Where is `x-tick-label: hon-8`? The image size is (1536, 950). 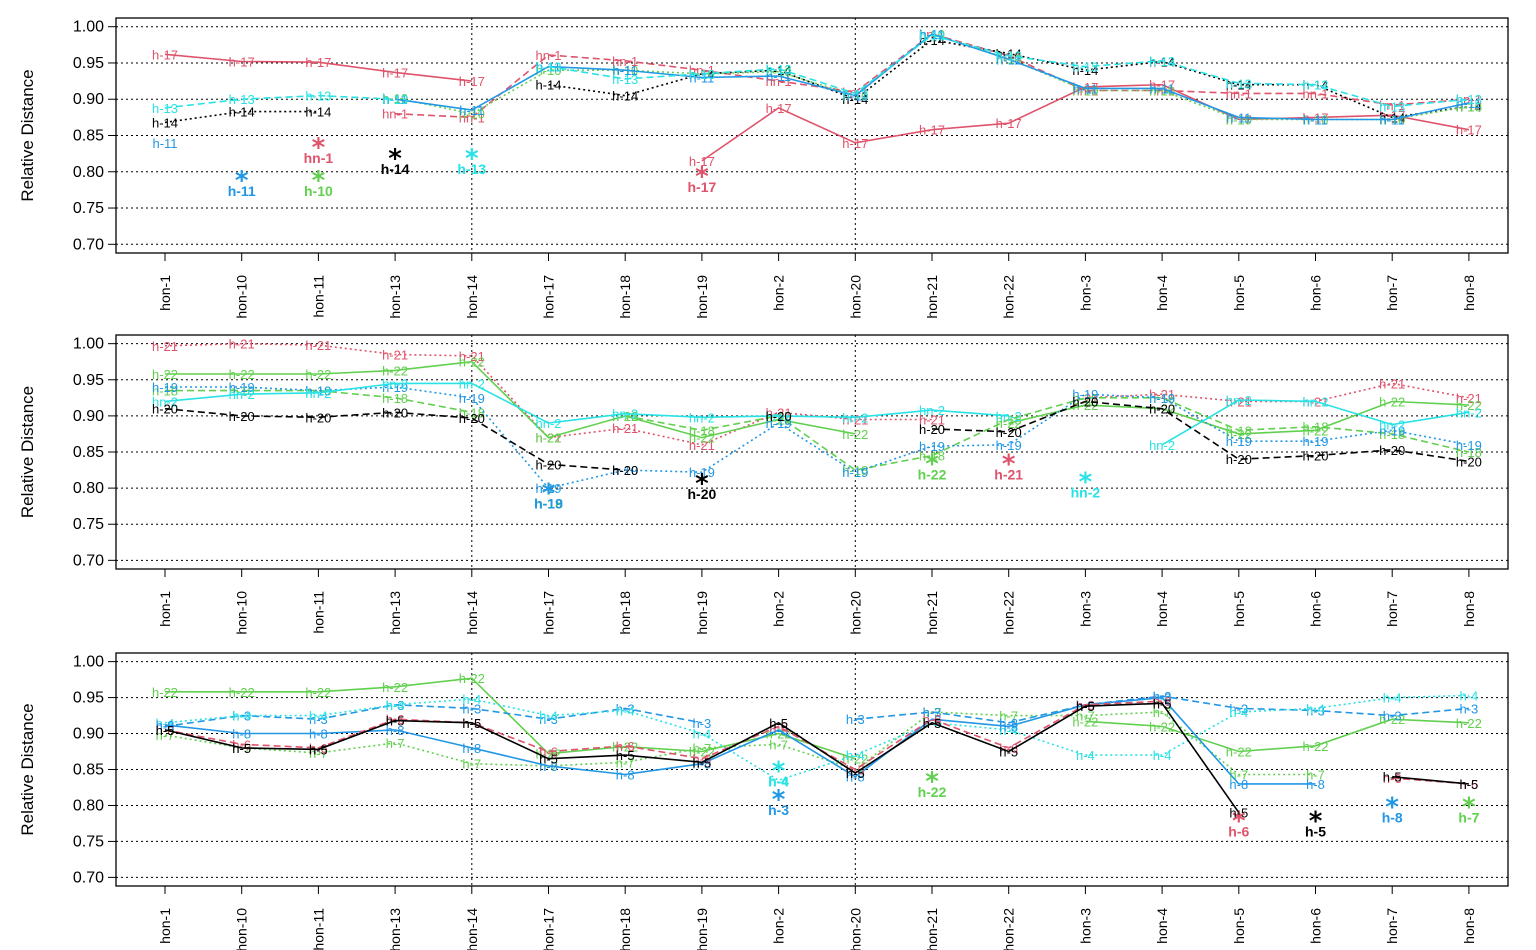 x-tick-label: hon-8 is located at coordinates (1469, 293).